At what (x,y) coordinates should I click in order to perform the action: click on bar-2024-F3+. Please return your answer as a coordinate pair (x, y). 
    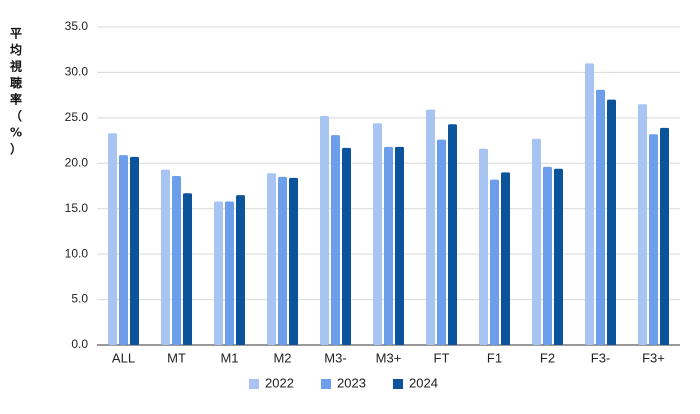
    Looking at the image, I should click on (664, 236).